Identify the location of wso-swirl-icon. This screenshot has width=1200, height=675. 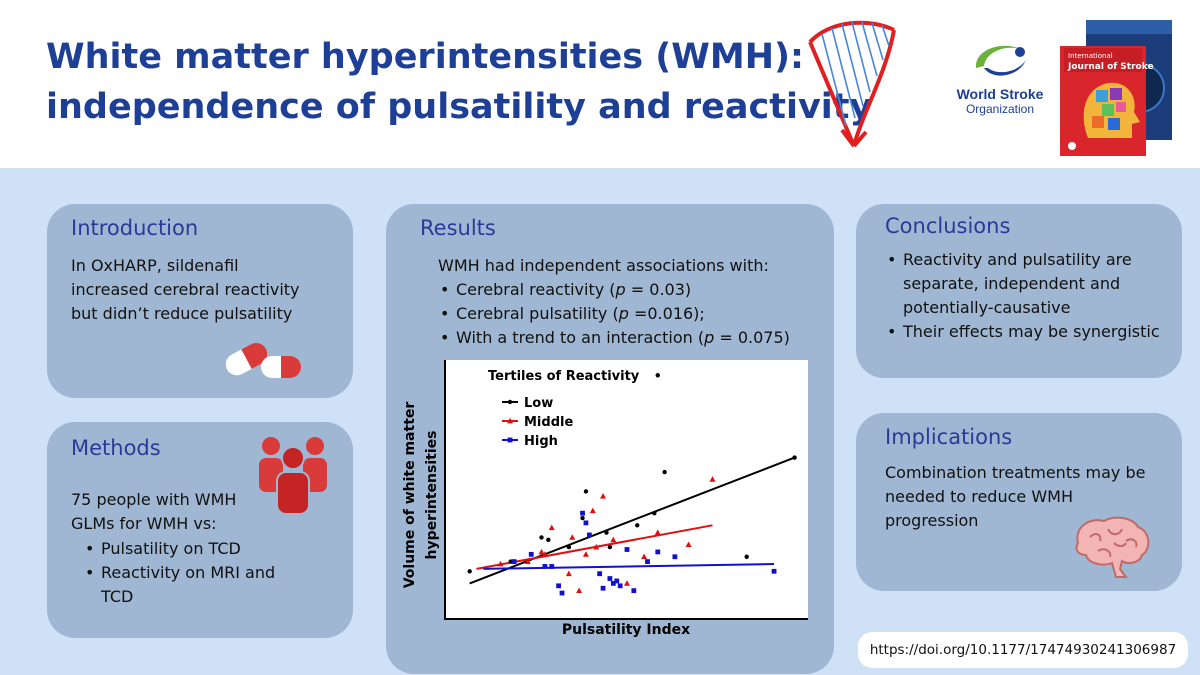
(1000, 60).